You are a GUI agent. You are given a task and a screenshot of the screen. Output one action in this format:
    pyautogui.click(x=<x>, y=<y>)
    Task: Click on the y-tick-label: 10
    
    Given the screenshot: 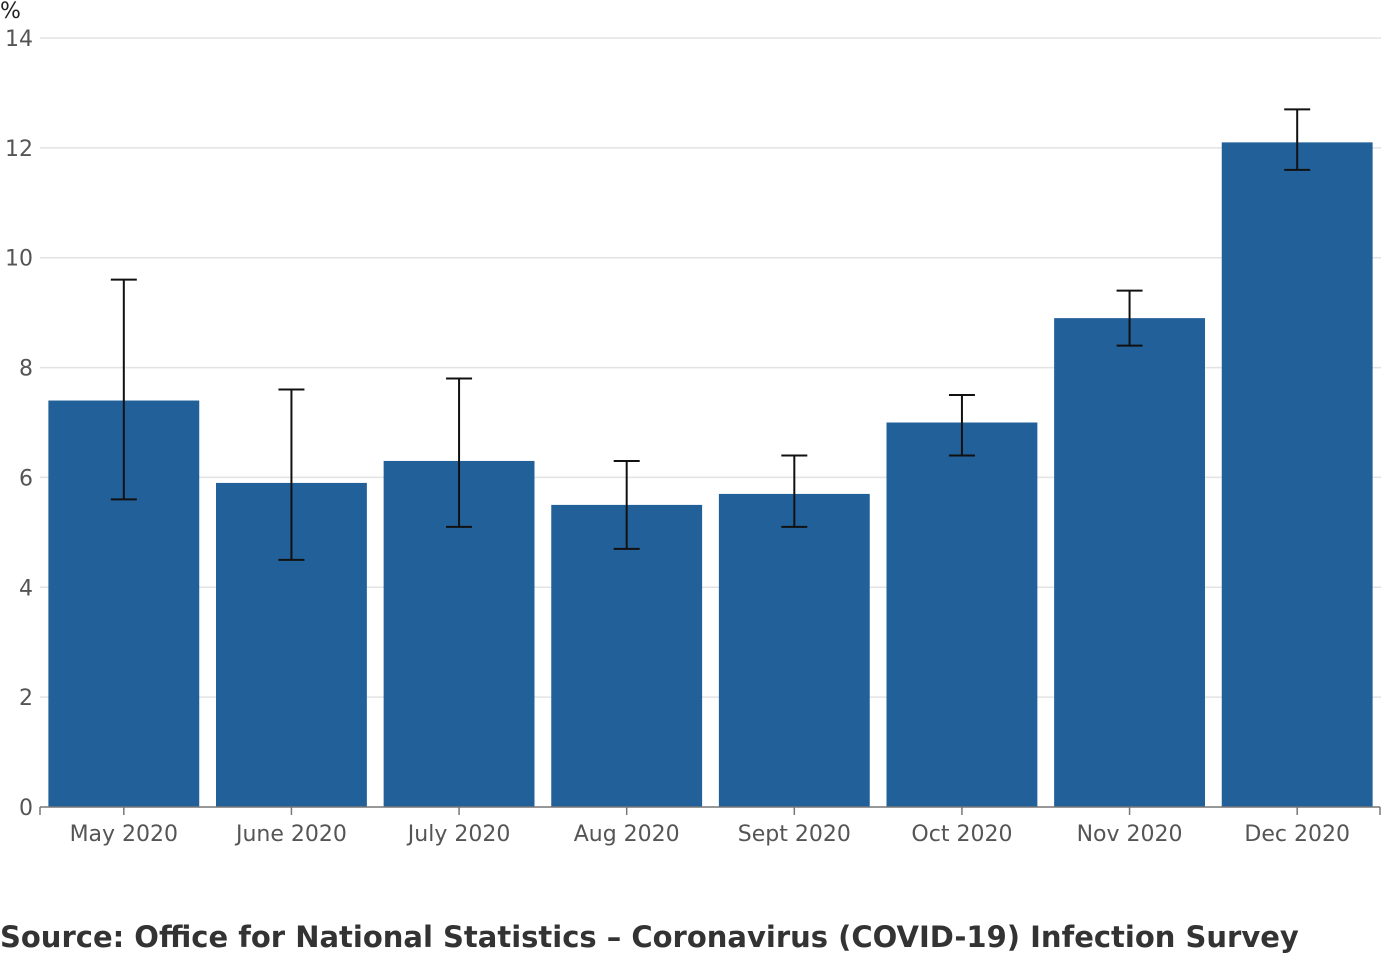 What is the action you would take?
    pyautogui.click(x=19, y=259)
    